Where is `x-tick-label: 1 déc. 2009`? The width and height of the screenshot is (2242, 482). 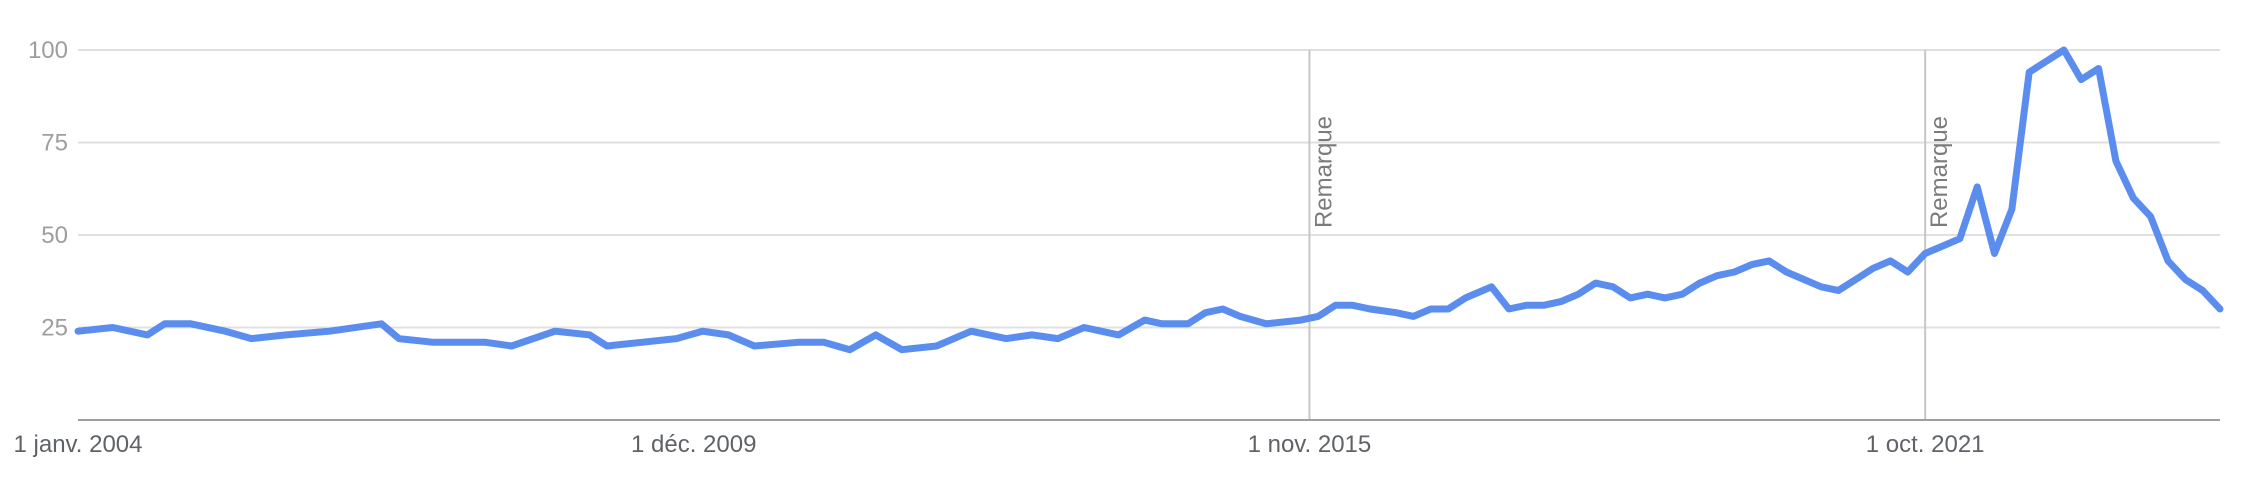
x-tick-label: 1 déc. 2009 is located at coordinates (693, 444).